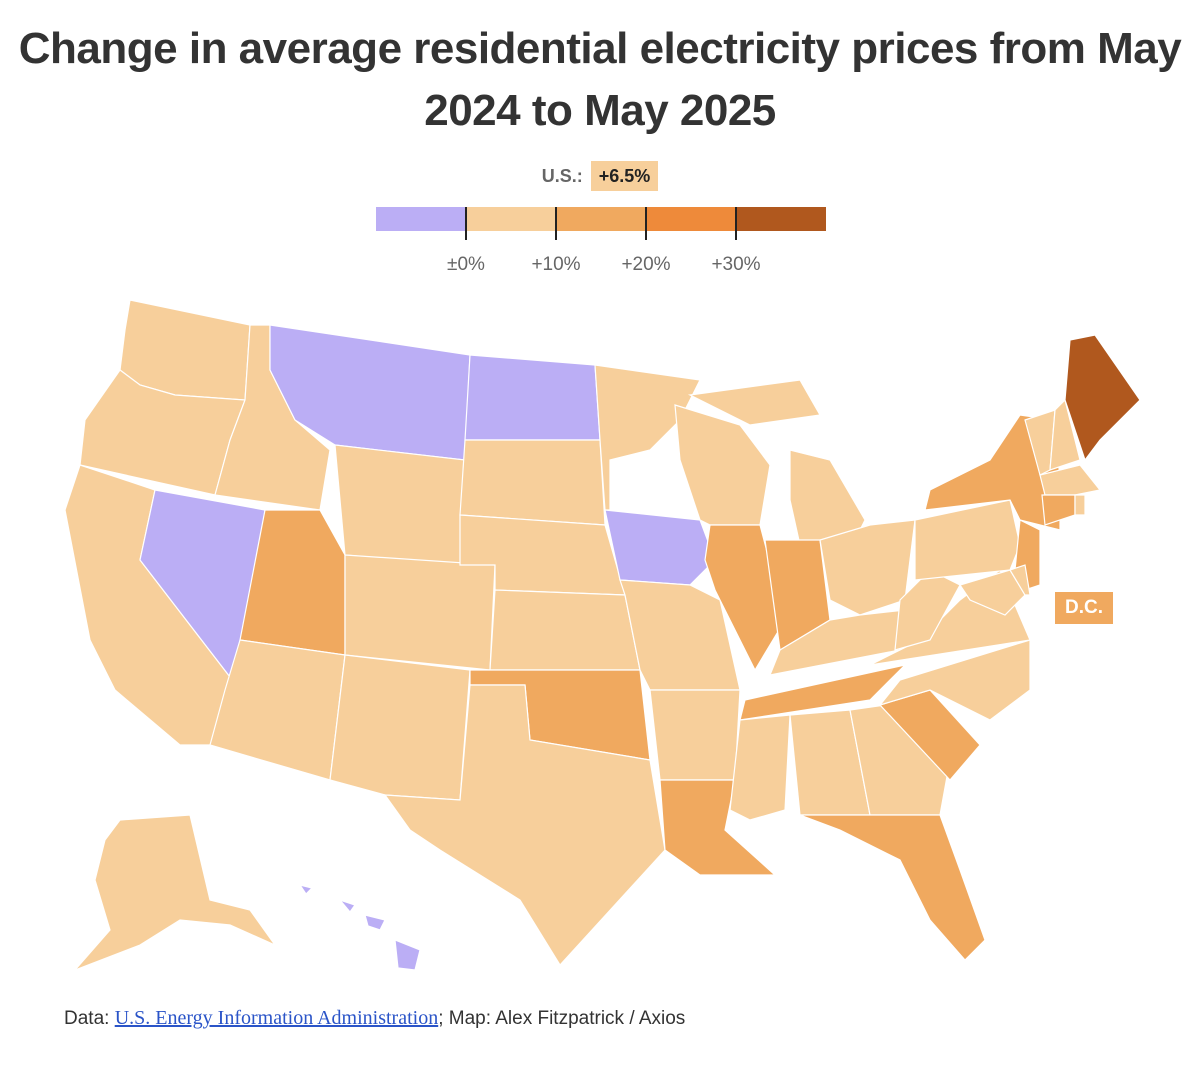 The image size is (1200, 1065). What do you see at coordinates (967, 540) in the screenshot?
I see `state-pa` at bounding box center [967, 540].